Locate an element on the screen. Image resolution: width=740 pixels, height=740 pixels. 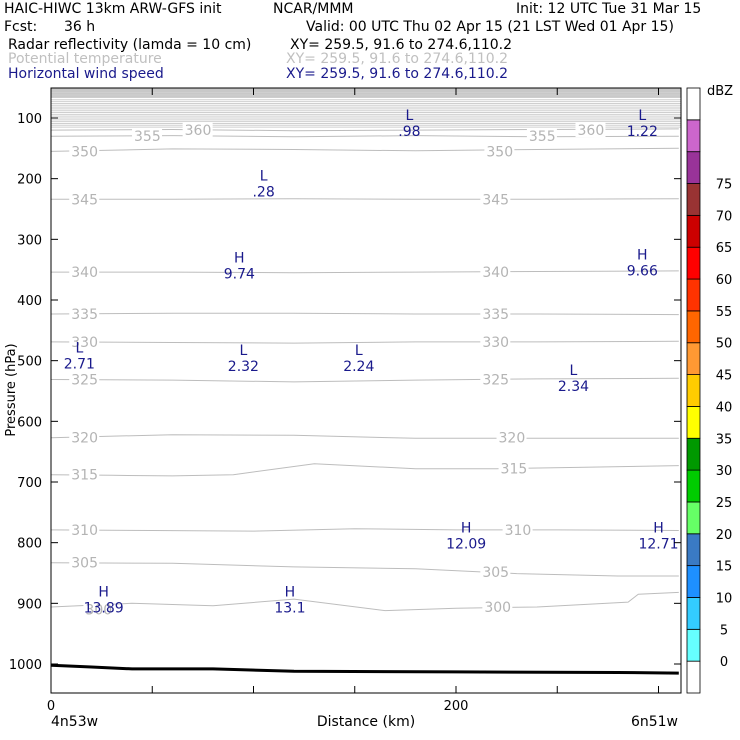
y-tick-label: 1000 is located at coordinates (25, 665).